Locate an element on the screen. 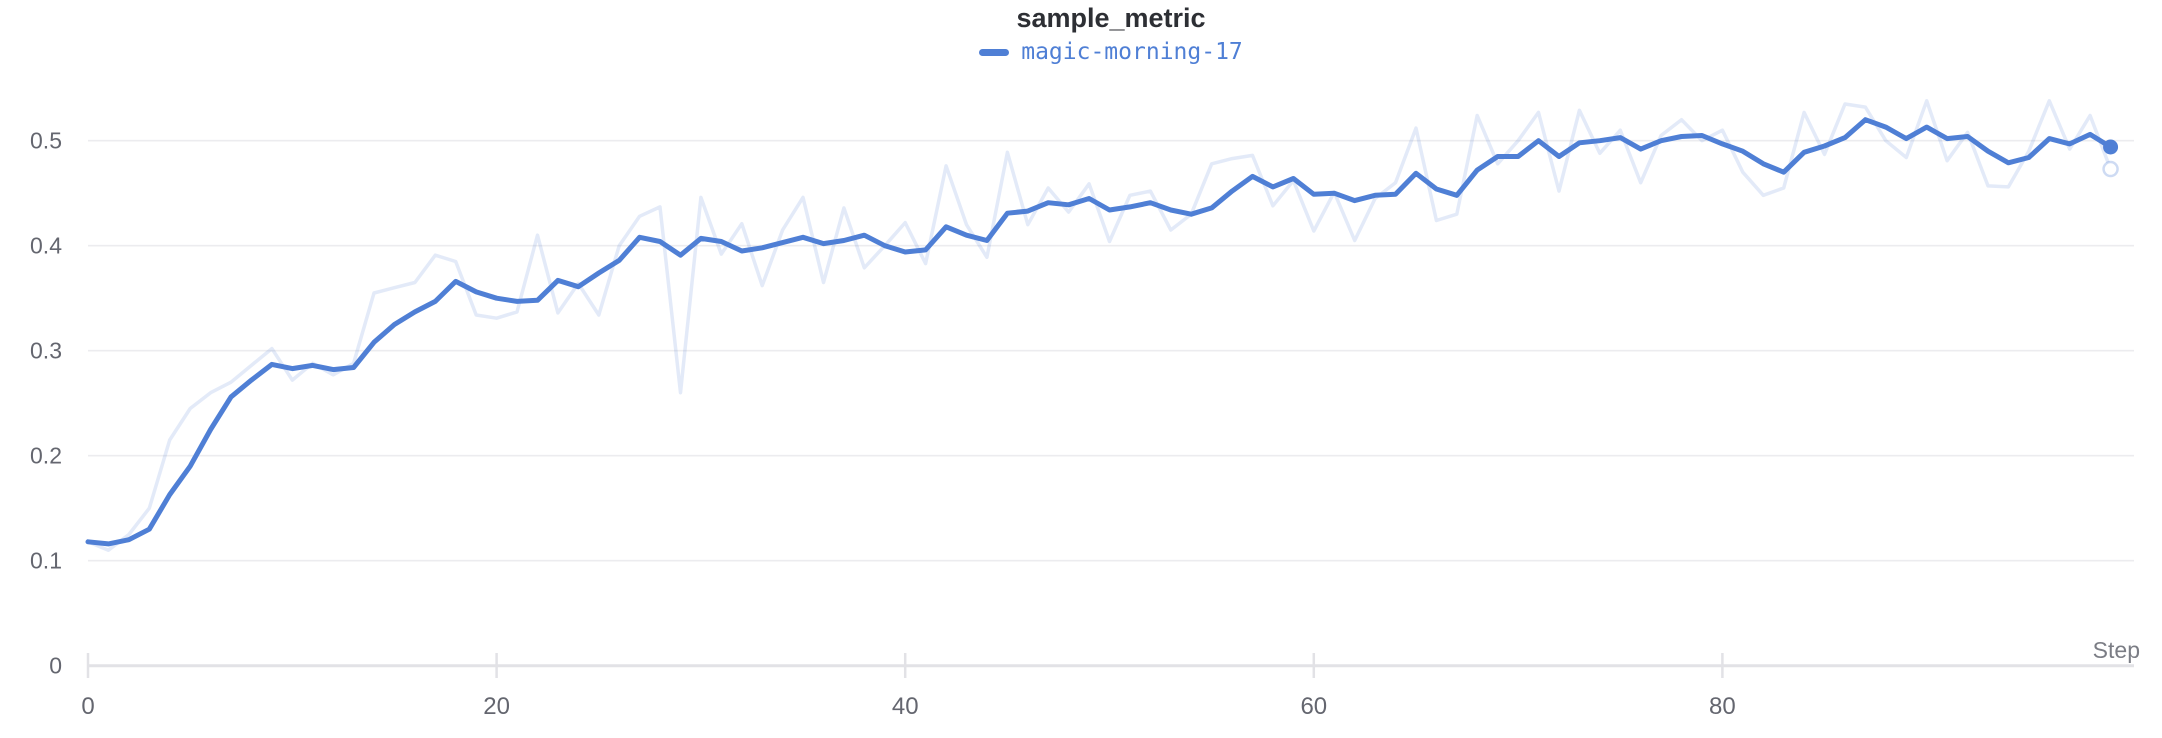 The height and width of the screenshot is (738, 2162). smoothed-series-end-marker is located at coordinates (2111, 147).